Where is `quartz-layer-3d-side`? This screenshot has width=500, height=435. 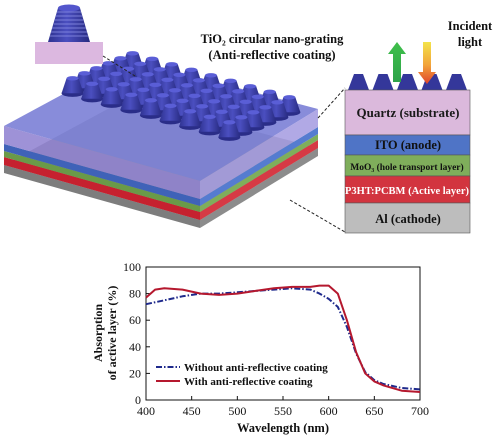
quartz-layer-3d-side is located at coordinates (259, 154).